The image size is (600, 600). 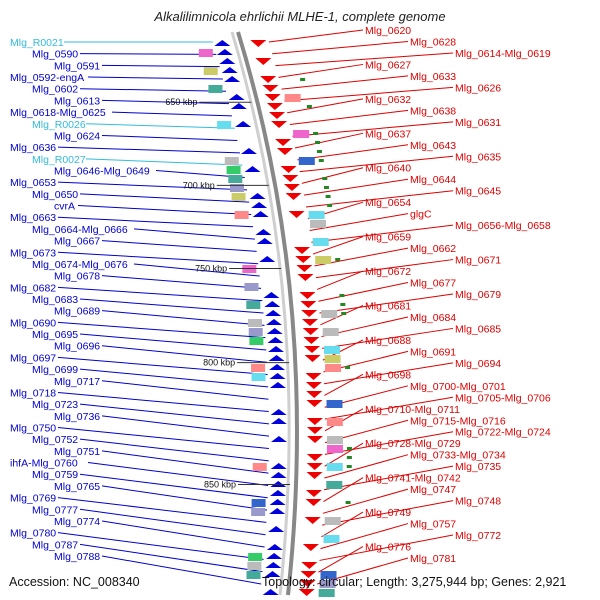 What do you see at coordinates (55, 300) in the screenshot?
I see `left-gene-label: Mlg_0683` at bounding box center [55, 300].